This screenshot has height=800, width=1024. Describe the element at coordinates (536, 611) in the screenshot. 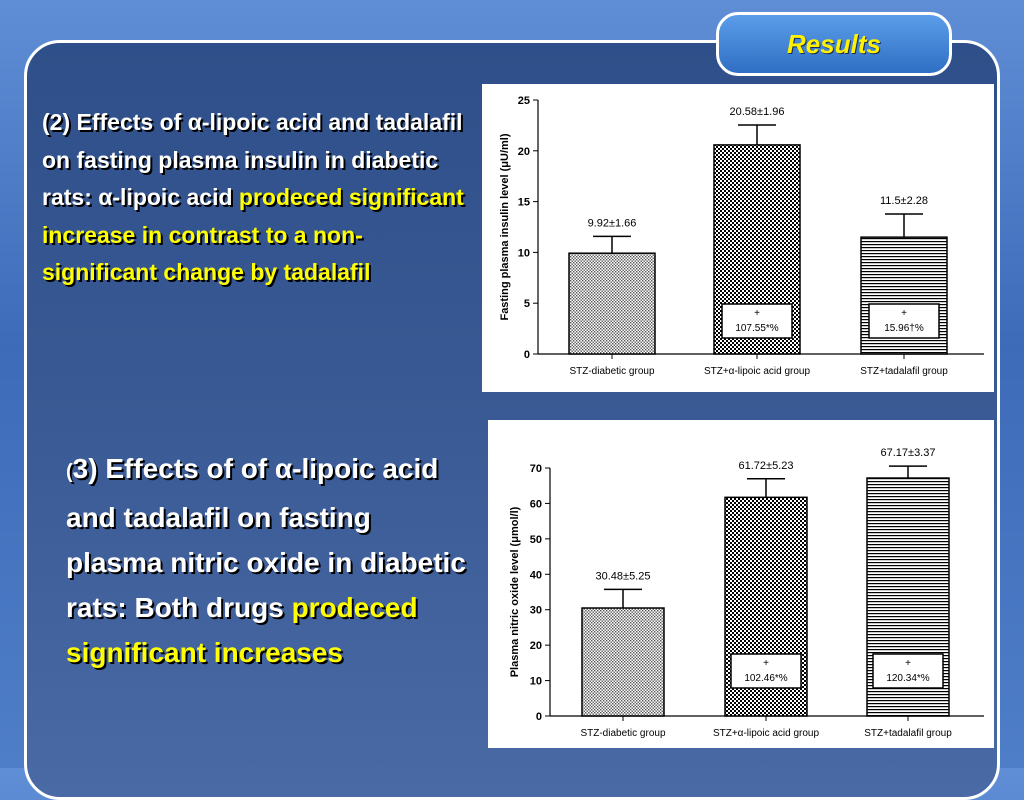

I see `y-tick-label: 30` at that location.